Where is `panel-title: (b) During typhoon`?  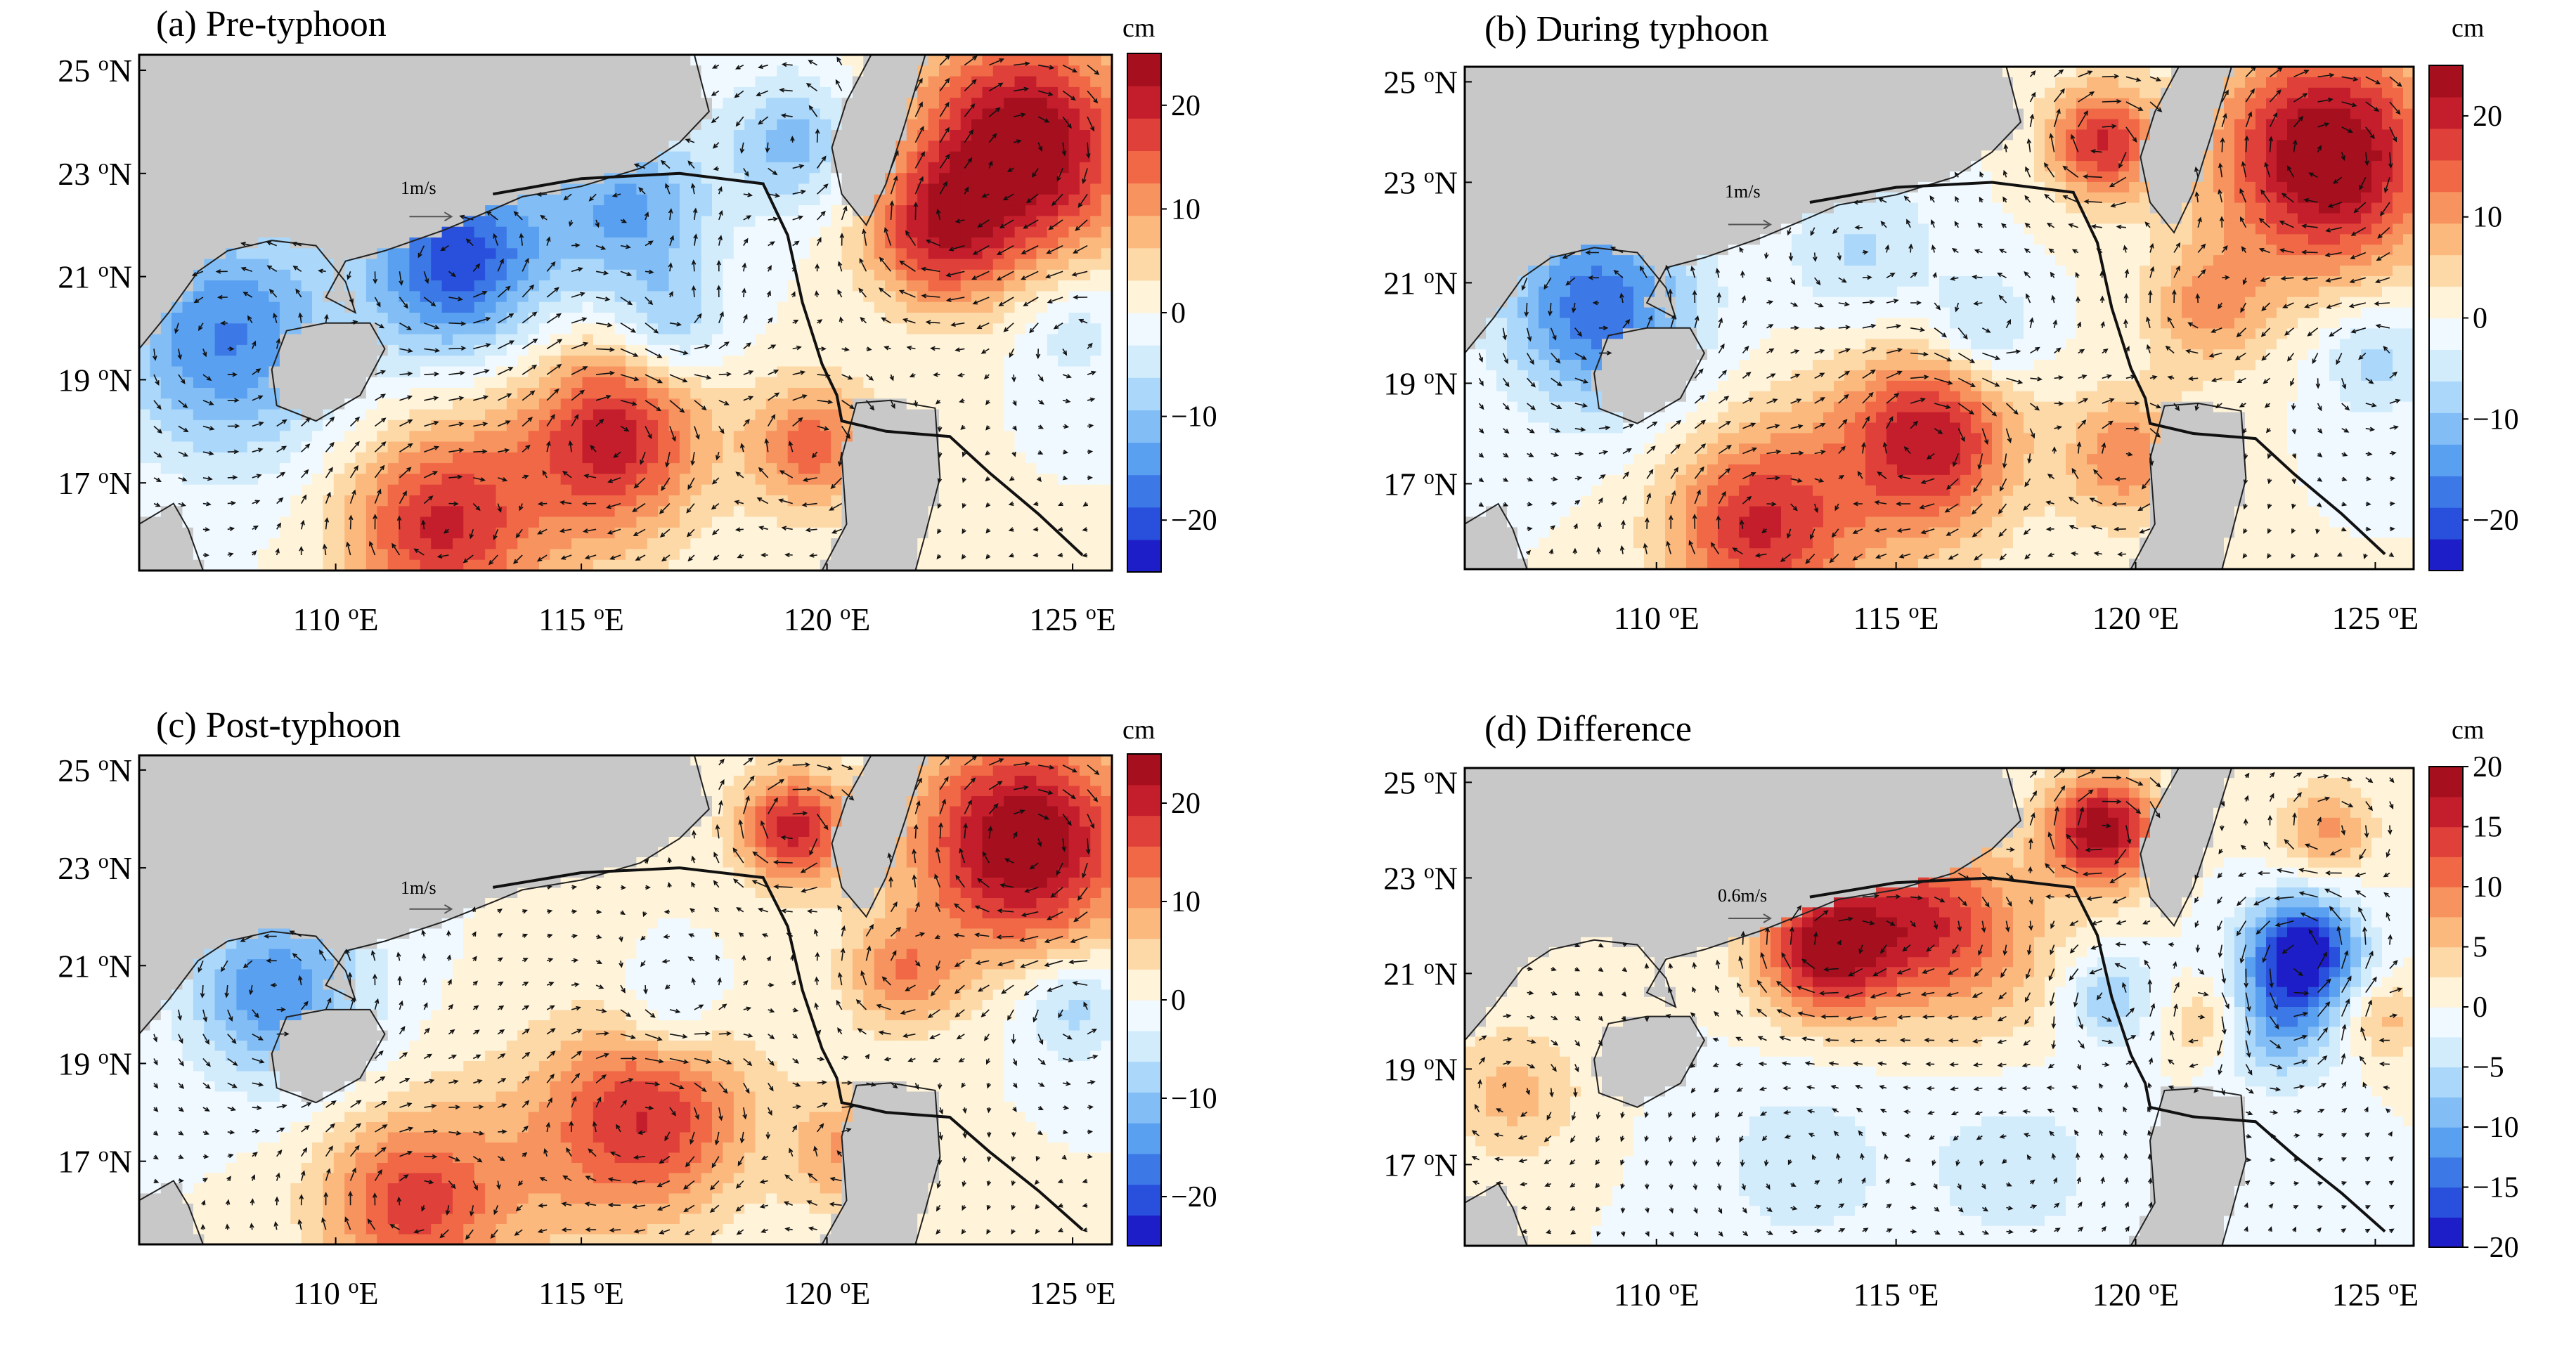
panel-title: (b) During typhoon is located at coordinates (1627, 29).